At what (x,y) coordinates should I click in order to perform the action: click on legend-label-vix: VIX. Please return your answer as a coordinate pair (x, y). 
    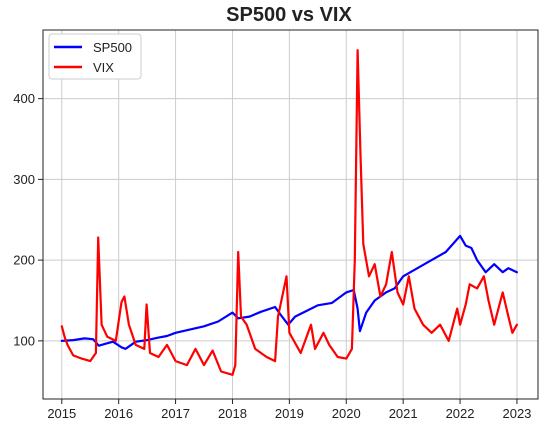
    Looking at the image, I should click on (103, 67).